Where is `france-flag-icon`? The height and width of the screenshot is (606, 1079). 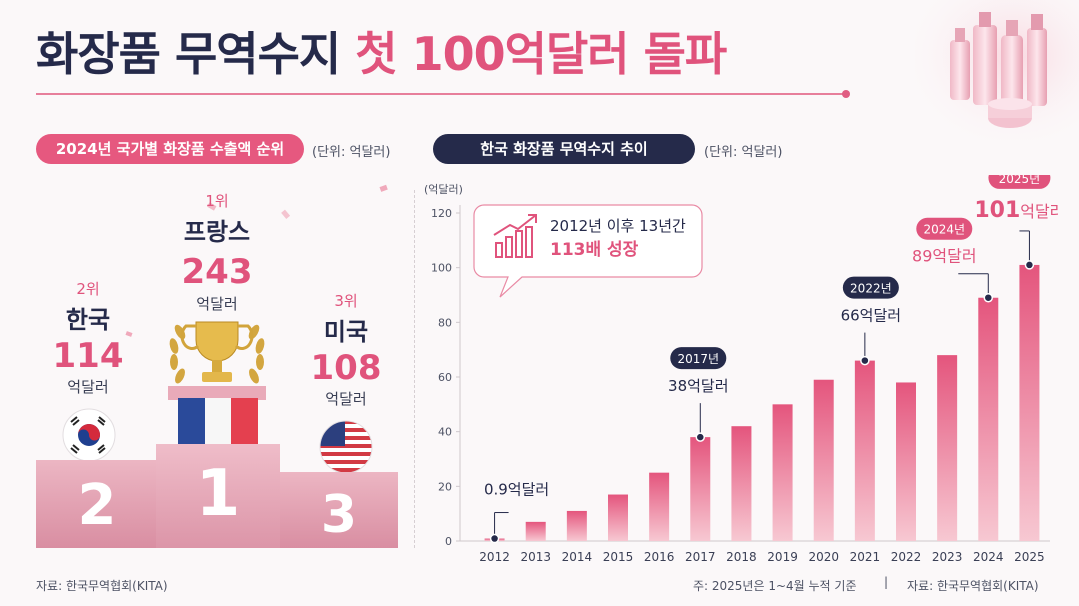
france-flag-icon is located at coordinates (218, 421).